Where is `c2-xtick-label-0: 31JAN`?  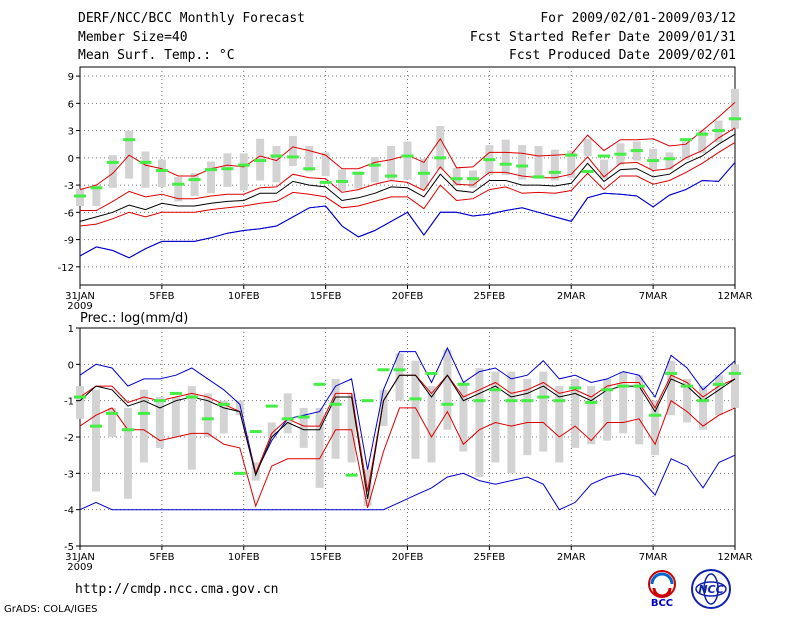 c2-xtick-label-0: 31JAN is located at coordinates (80, 557).